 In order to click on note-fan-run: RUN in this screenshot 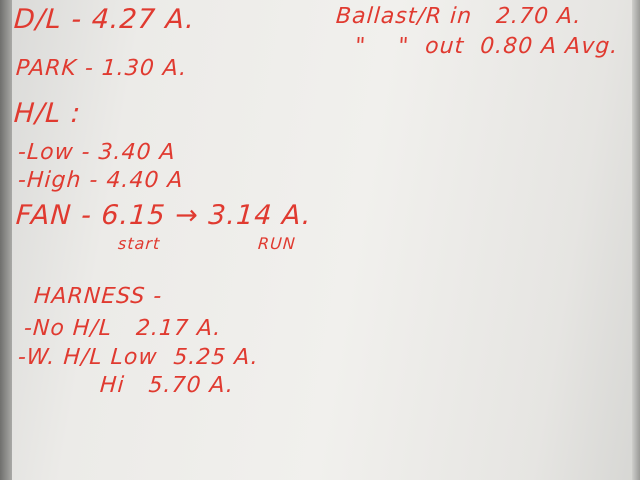, I will do `click(277, 243)`.